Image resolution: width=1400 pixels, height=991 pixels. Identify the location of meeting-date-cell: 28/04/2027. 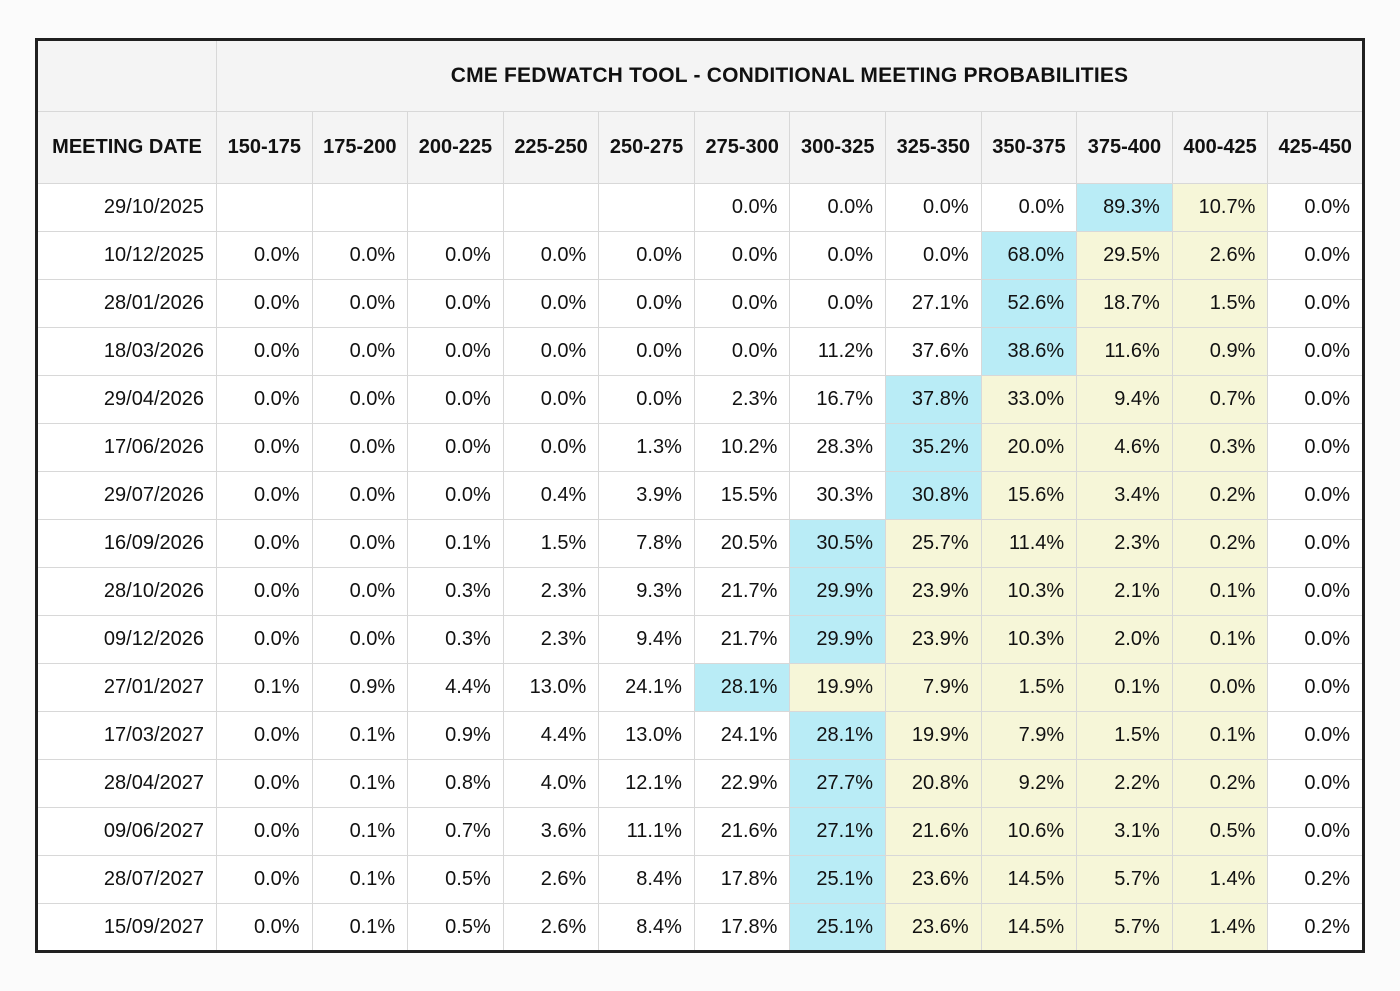
(126, 783).